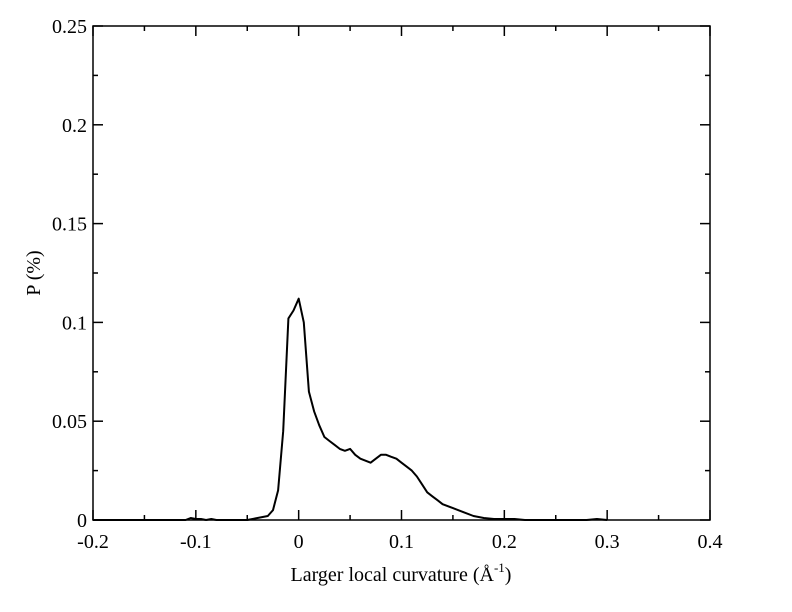 The image size is (792, 612). What do you see at coordinates (710, 542) in the screenshot?
I see `x-tick-label: 0.4` at bounding box center [710, 542].